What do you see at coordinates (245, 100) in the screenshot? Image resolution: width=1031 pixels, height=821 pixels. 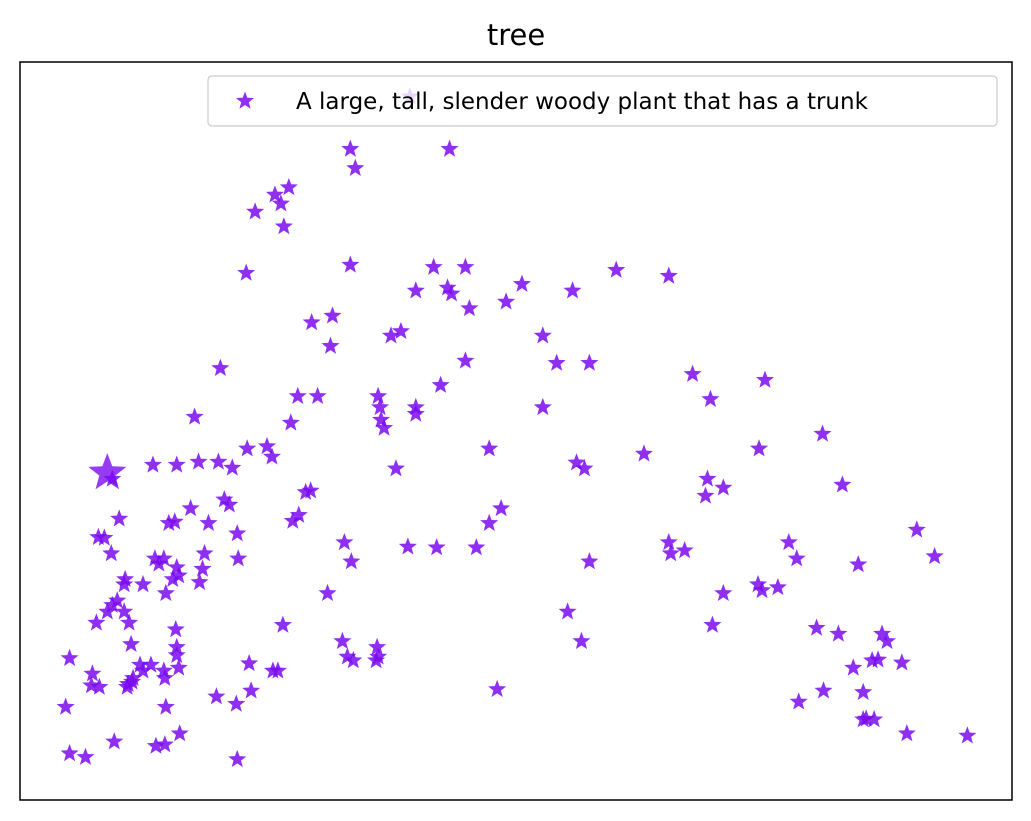 I see `legend-star-marker` at bounding box center [245, 100].